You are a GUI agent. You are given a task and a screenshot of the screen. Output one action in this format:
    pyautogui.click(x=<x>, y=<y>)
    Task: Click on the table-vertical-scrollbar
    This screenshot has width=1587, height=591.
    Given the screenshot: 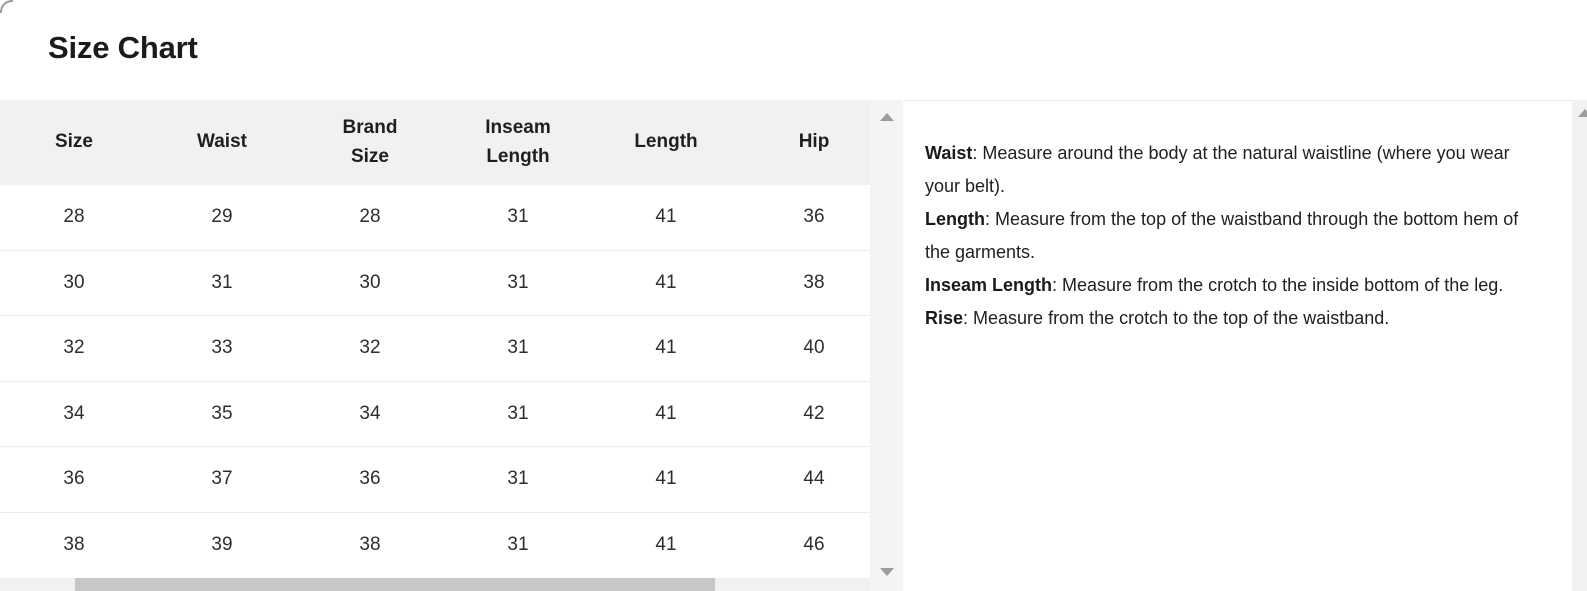 What is the action you would take?
    pyautogui.click(x=886, y=345)
    